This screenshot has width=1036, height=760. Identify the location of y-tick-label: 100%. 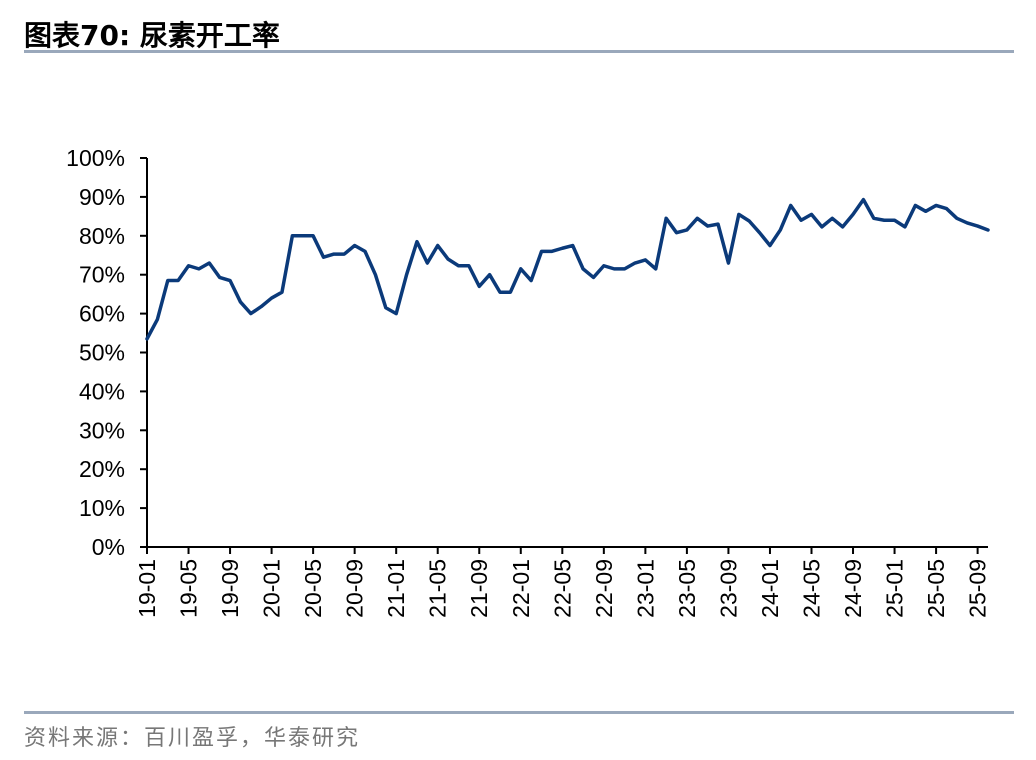
(95, 158).